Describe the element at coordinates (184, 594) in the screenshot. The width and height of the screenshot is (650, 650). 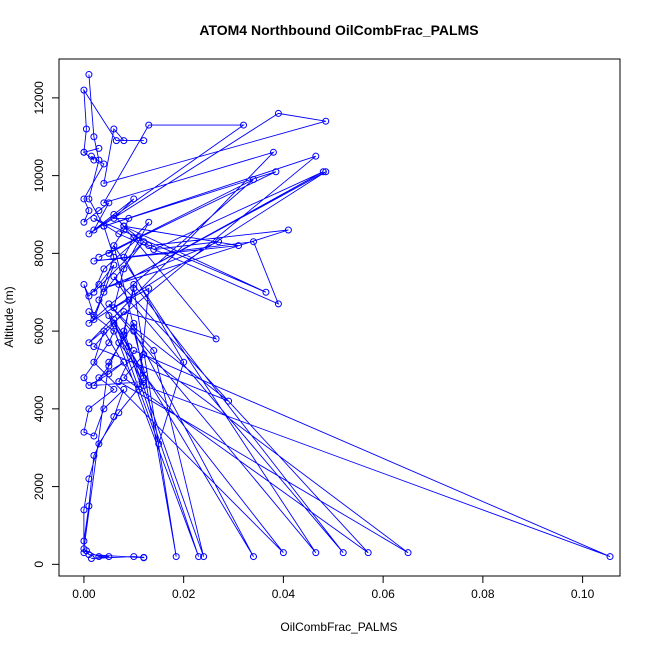
I see `x-tick-label: 0.02` at that location.